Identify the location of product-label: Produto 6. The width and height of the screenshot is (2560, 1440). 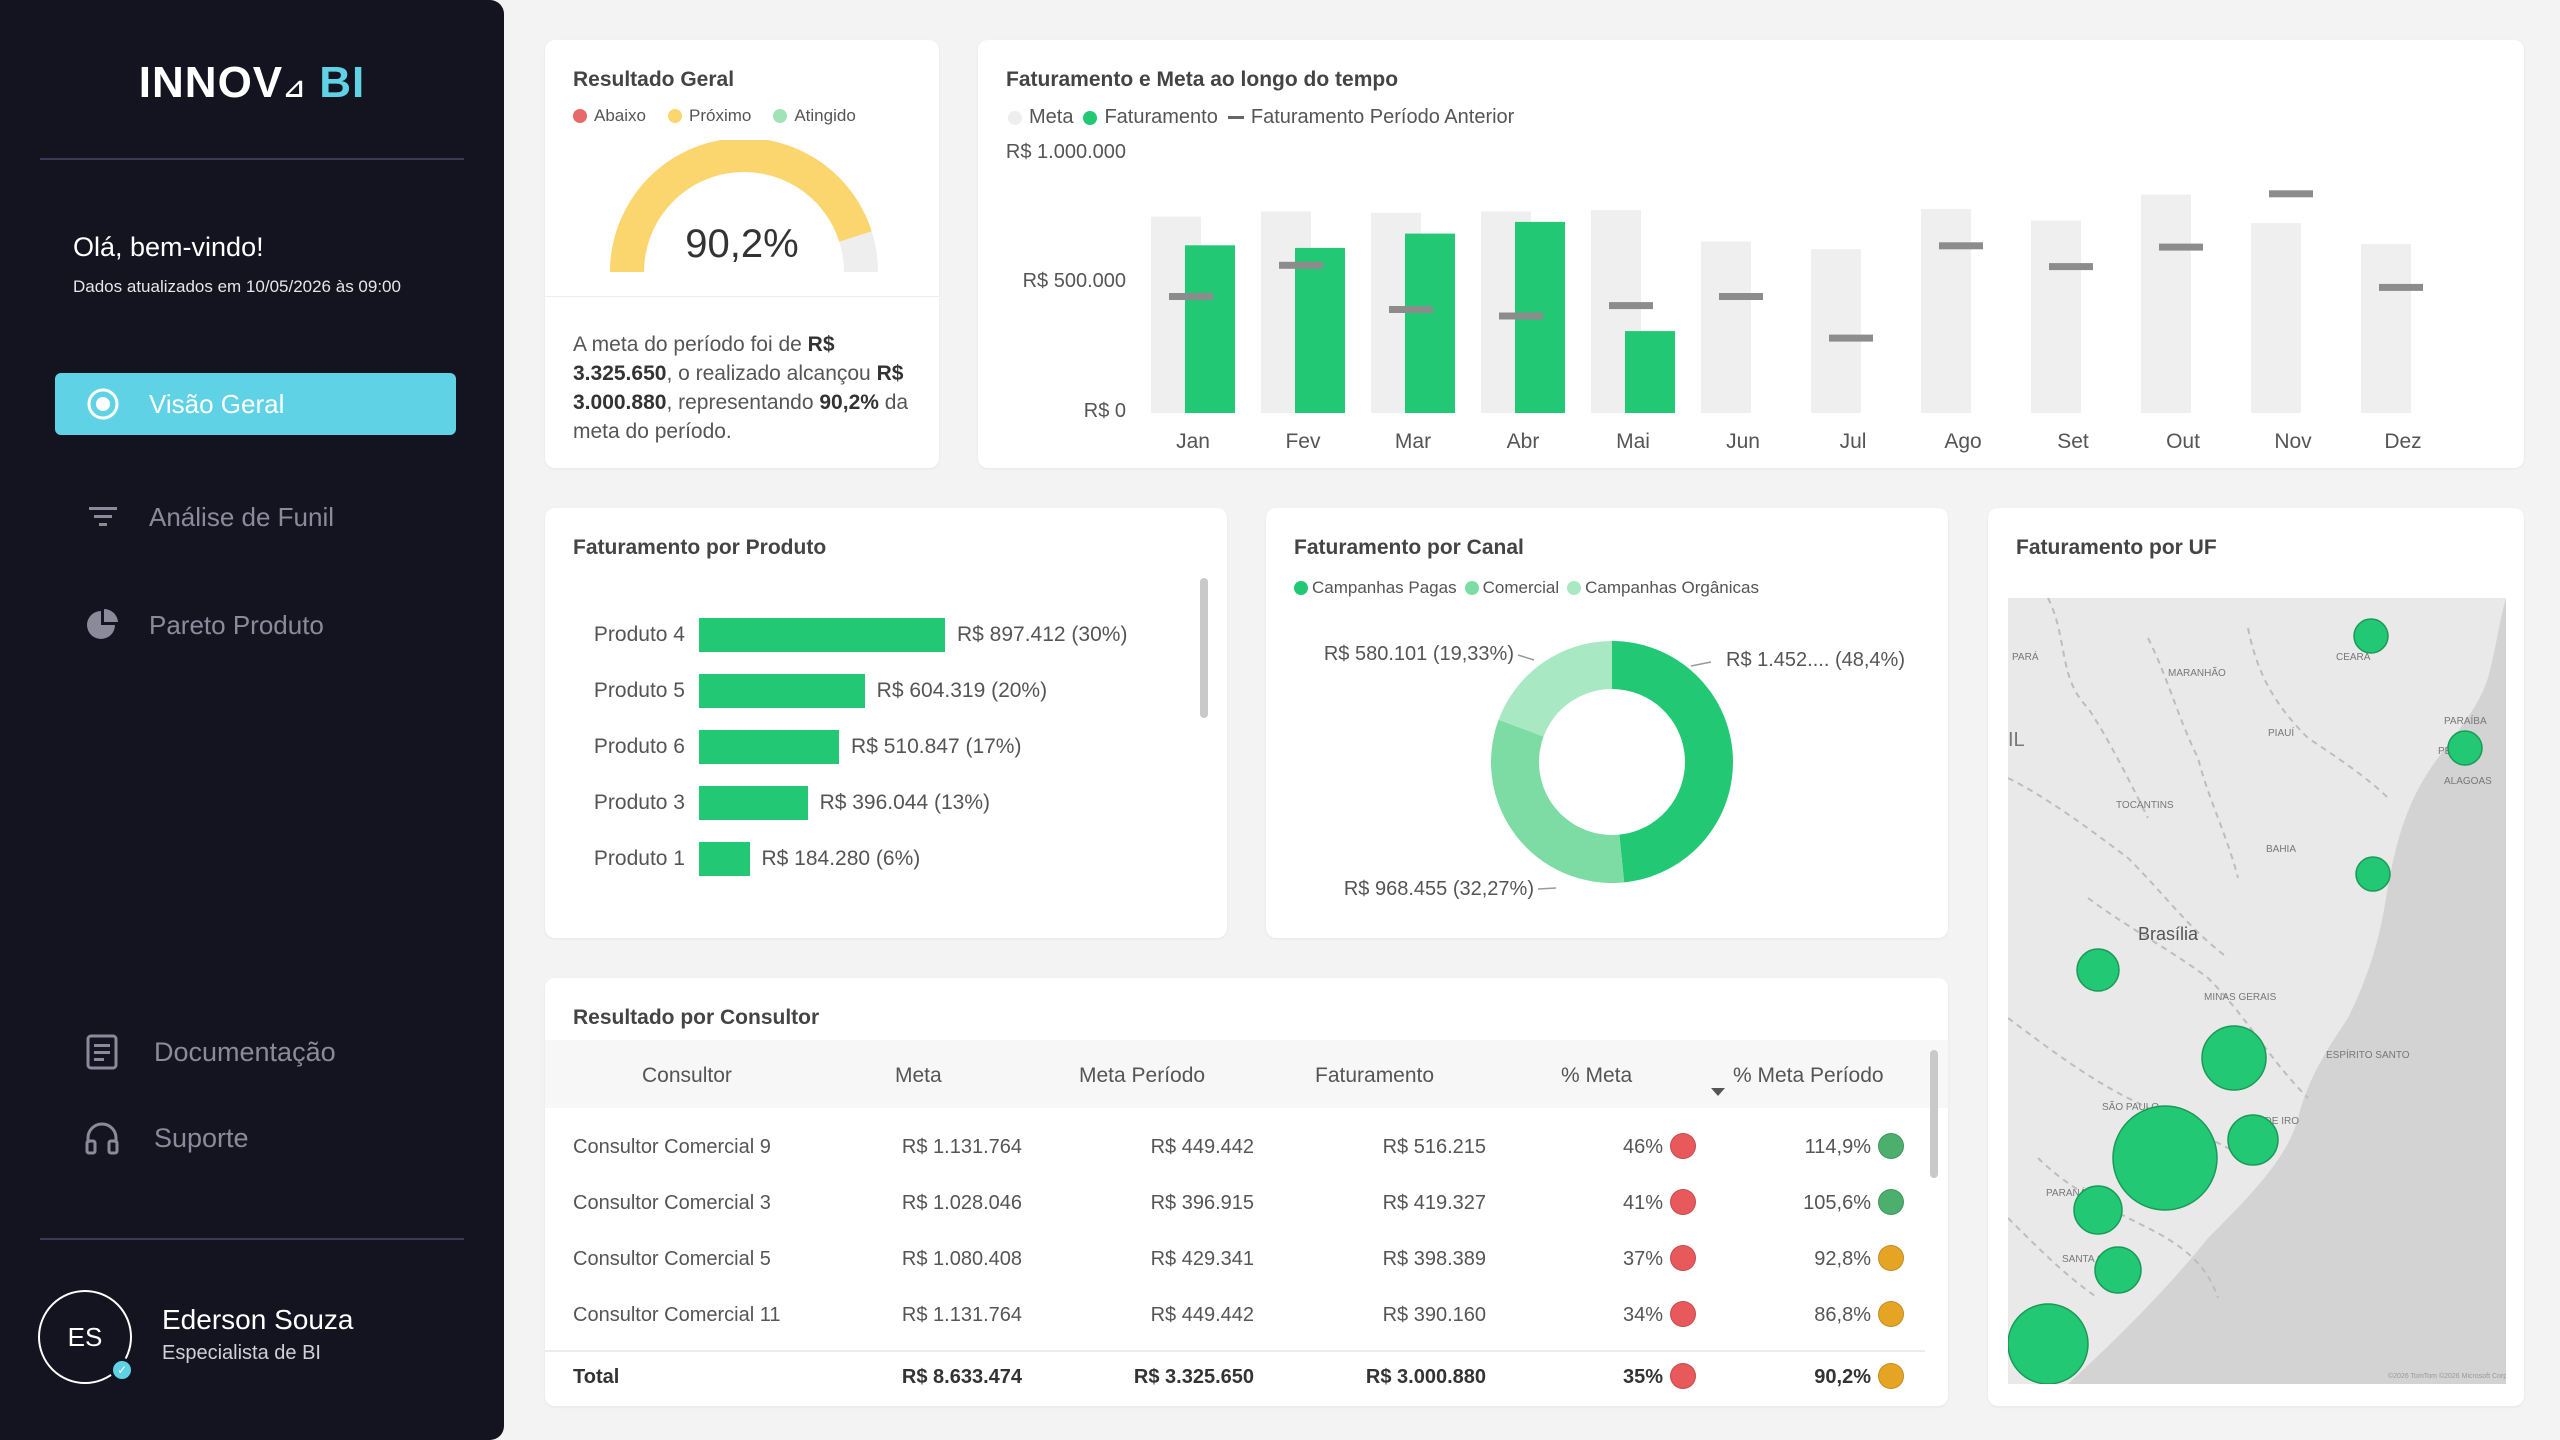
(639, 746).